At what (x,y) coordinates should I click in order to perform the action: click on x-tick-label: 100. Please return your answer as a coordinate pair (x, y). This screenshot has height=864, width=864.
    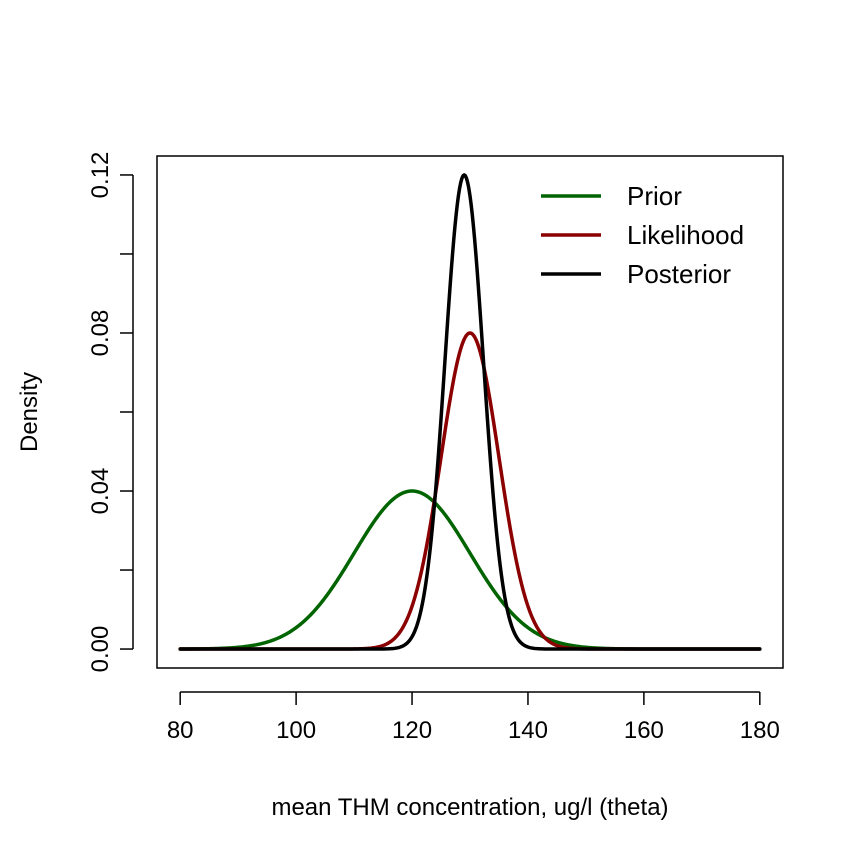
    Looking at the image, I should click on (296, 730).